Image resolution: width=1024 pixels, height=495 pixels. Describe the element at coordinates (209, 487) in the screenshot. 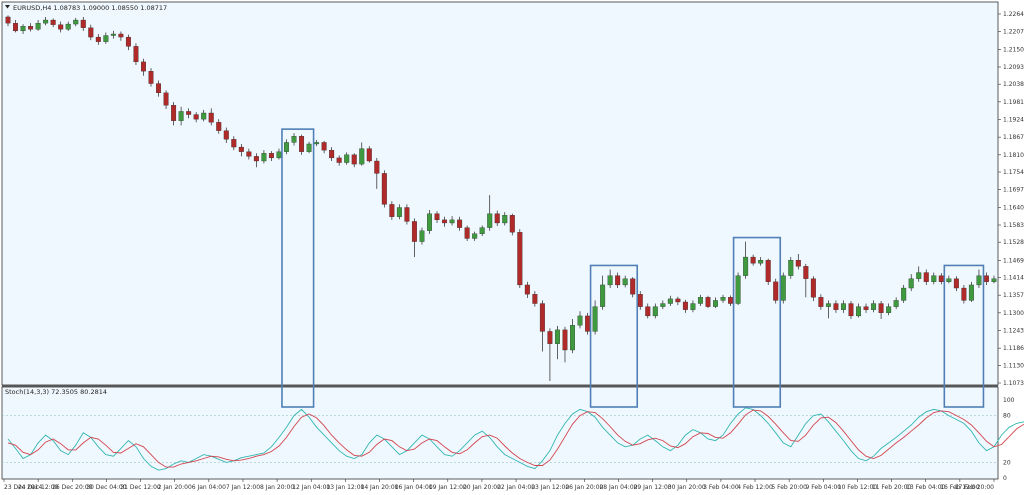

I see `time-tick-label: 6 Jan 04:00` at that location.